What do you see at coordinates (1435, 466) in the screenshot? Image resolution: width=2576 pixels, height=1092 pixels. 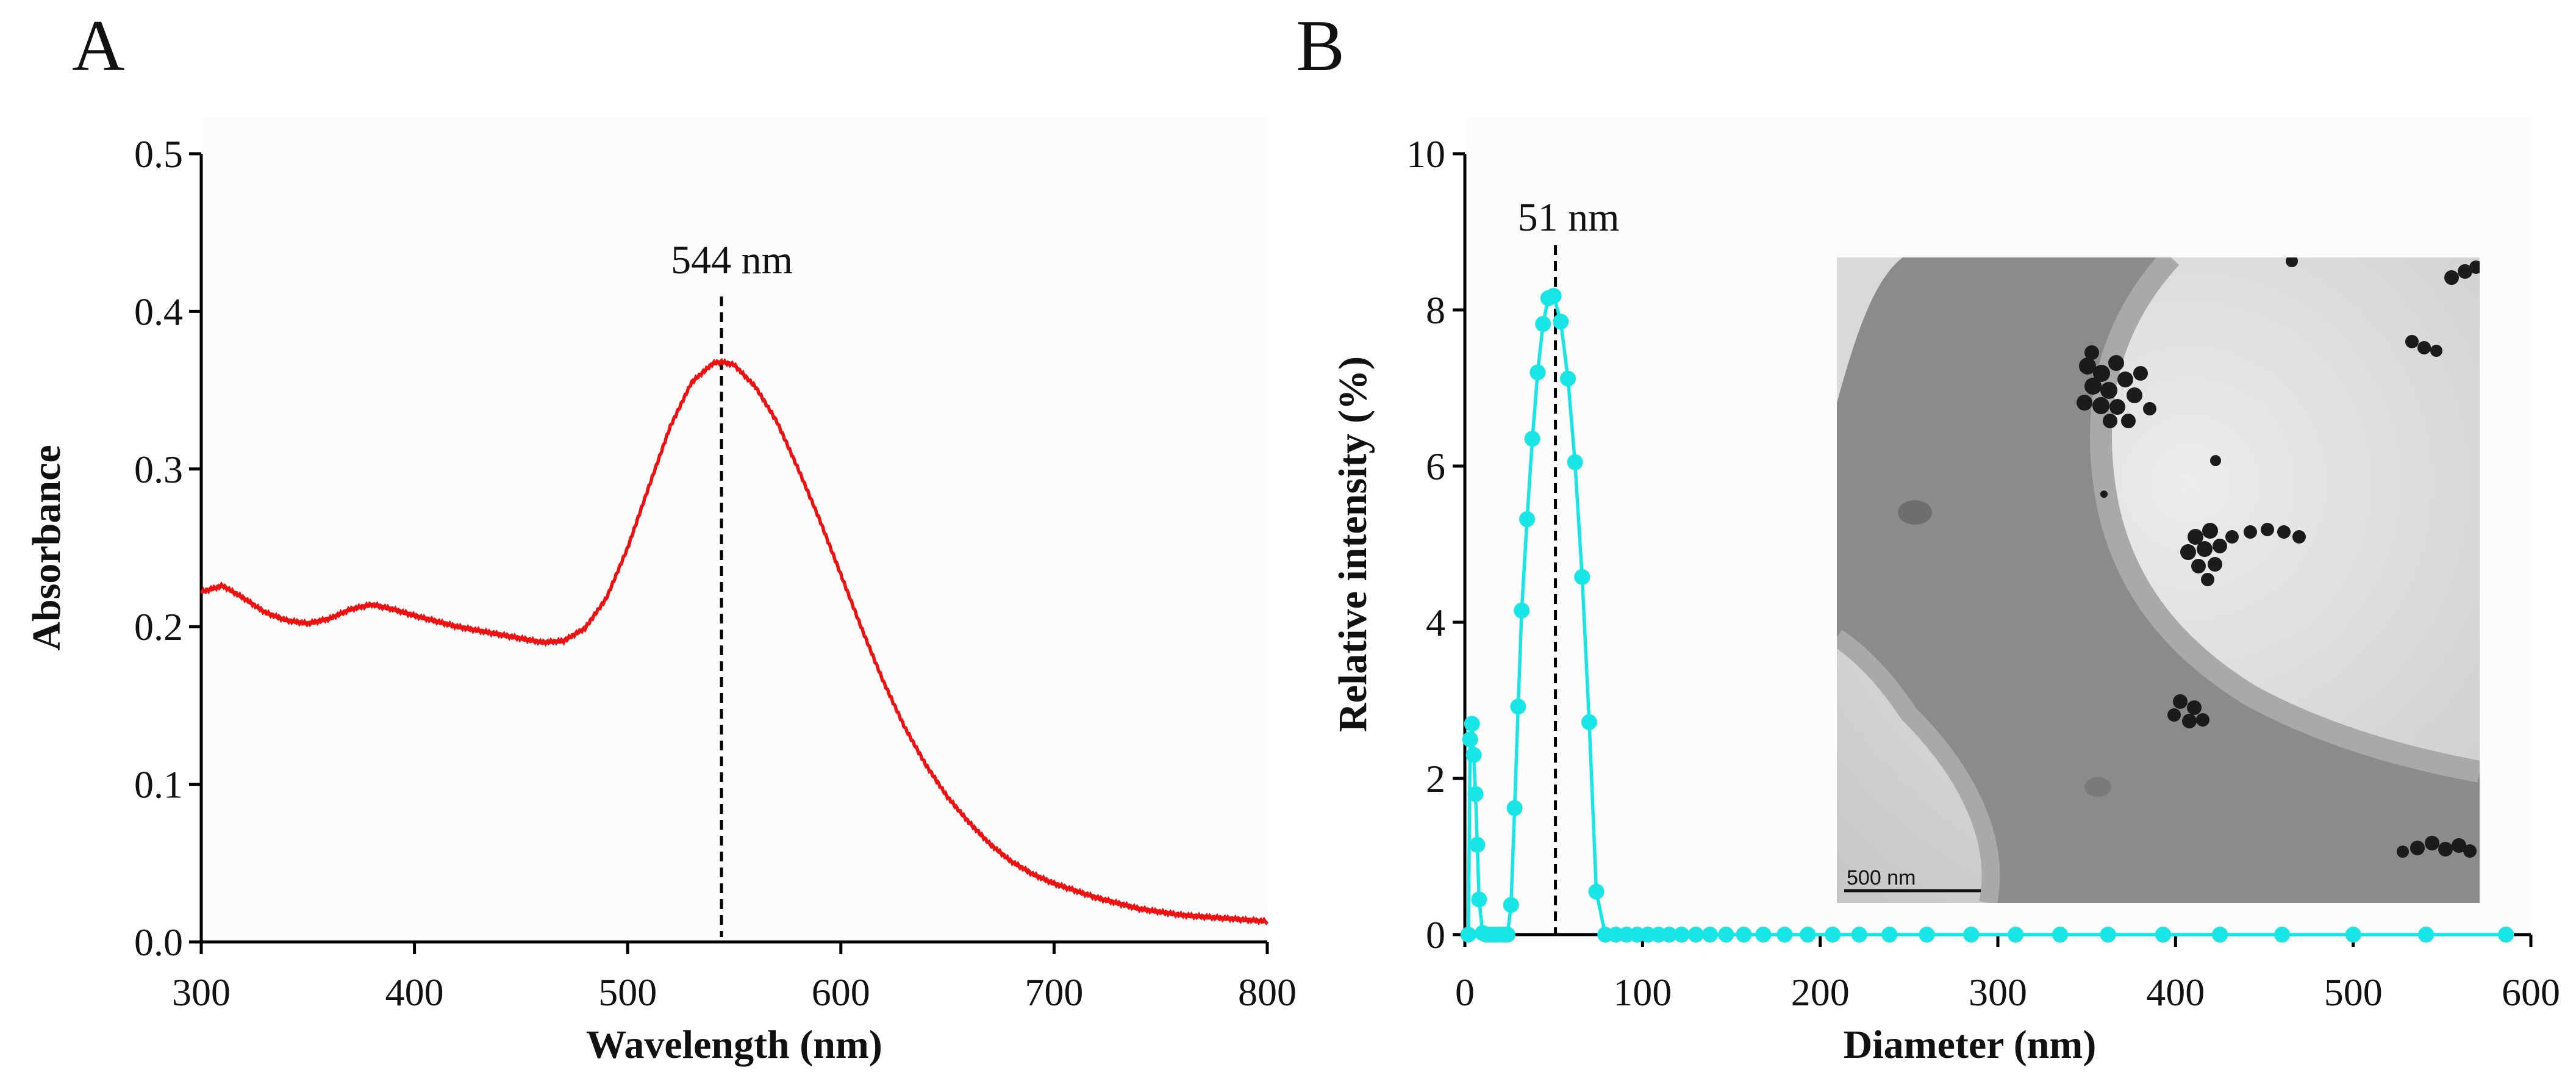 I see `panel-b-ytick-label: 6` at bounding box center [1435, 466].